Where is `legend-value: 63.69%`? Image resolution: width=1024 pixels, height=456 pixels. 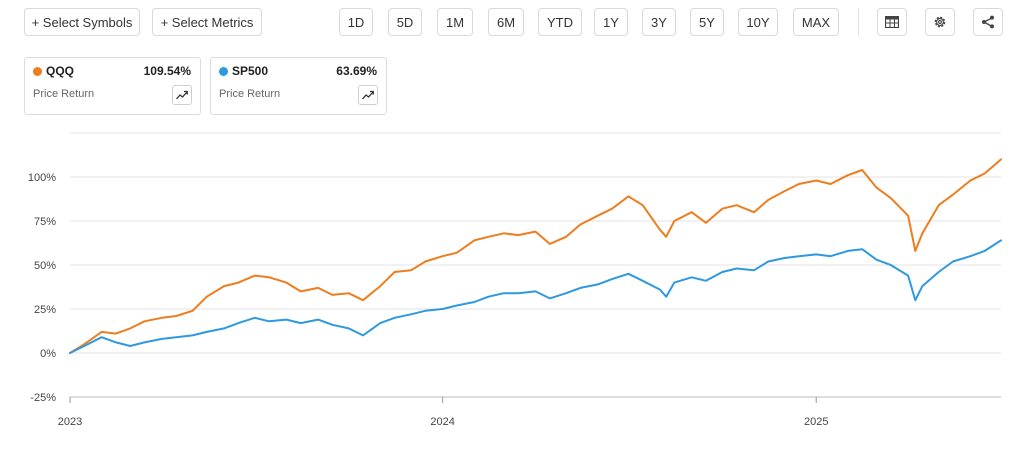 legend-value: 63.69% is located at coordinates (356, 71).